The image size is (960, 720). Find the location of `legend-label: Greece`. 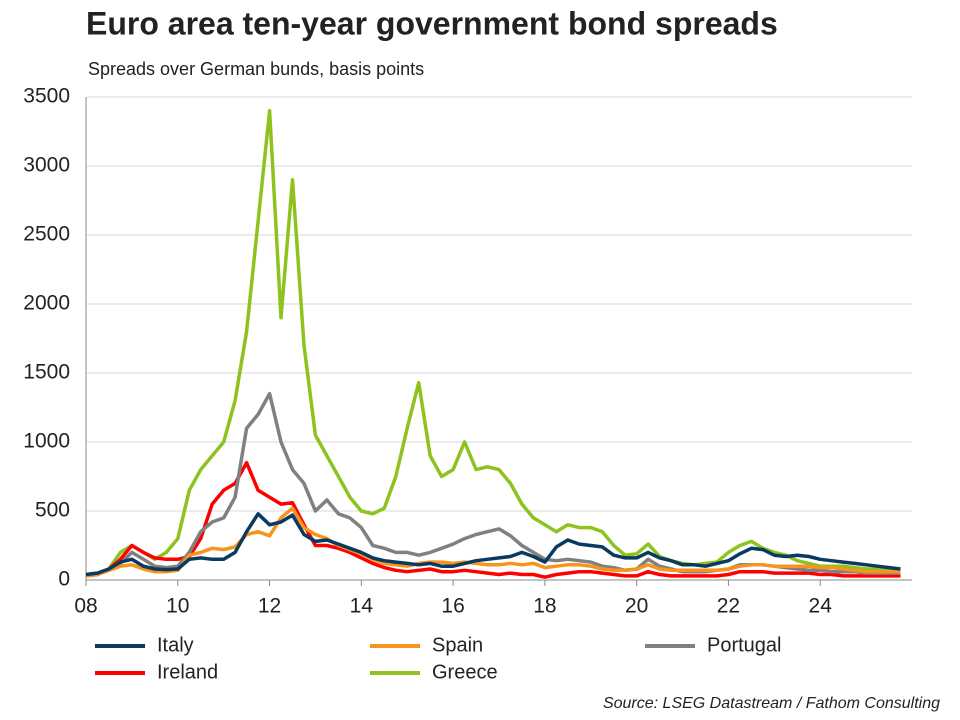

legend-label: Greece is located at coordinates (465, 672).